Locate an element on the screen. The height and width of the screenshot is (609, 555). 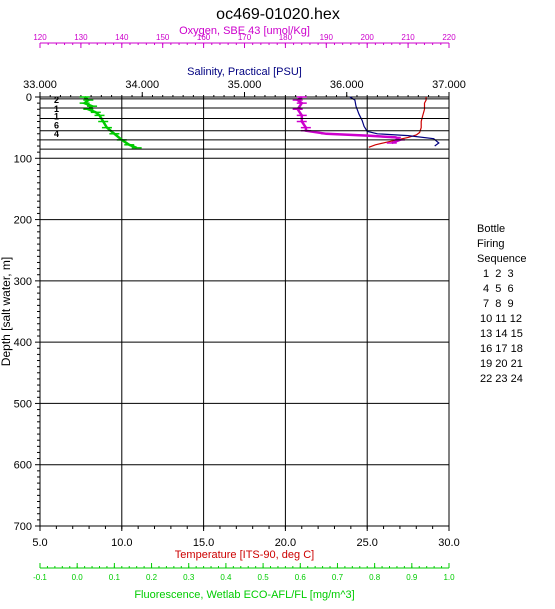
salinity-tick-label: 34.000 is located at coordinates (142, 85).